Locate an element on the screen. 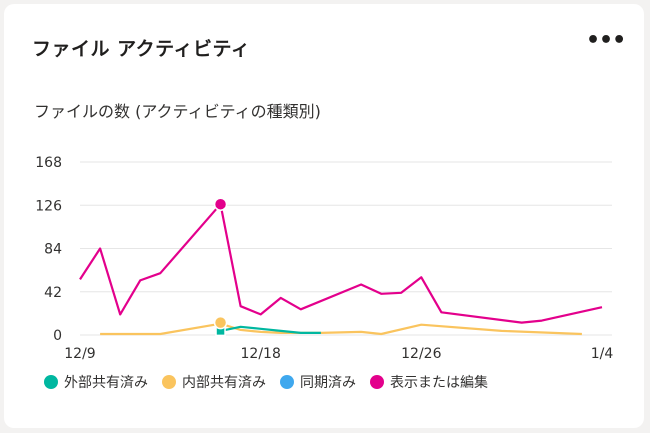 Image resolution: width=650 pixels, height=433 pixels. legend-label: 表示または編集 is located at coordinates (439, 383).